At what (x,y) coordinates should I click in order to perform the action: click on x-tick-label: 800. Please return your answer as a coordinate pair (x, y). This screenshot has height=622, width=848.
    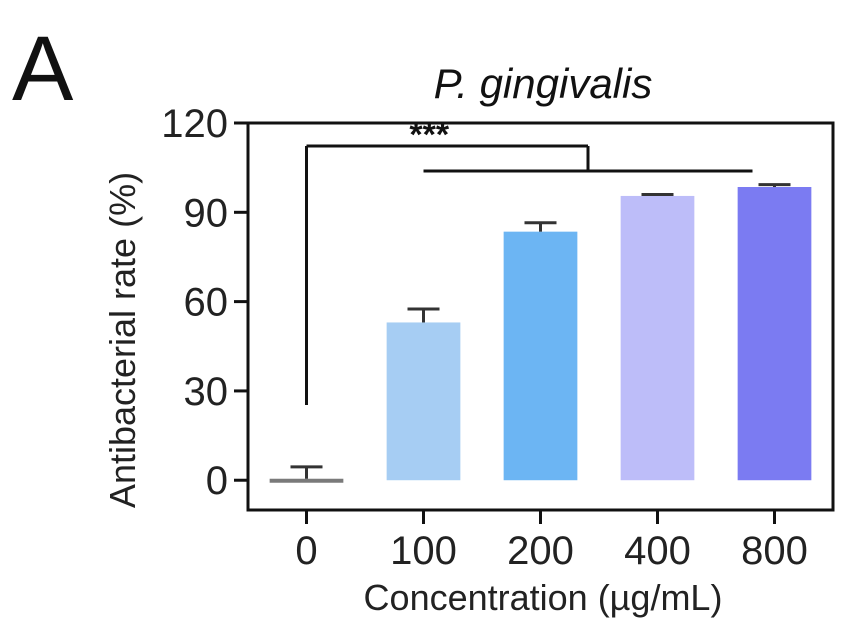
    Looking at the image, I should click on (774, 551).